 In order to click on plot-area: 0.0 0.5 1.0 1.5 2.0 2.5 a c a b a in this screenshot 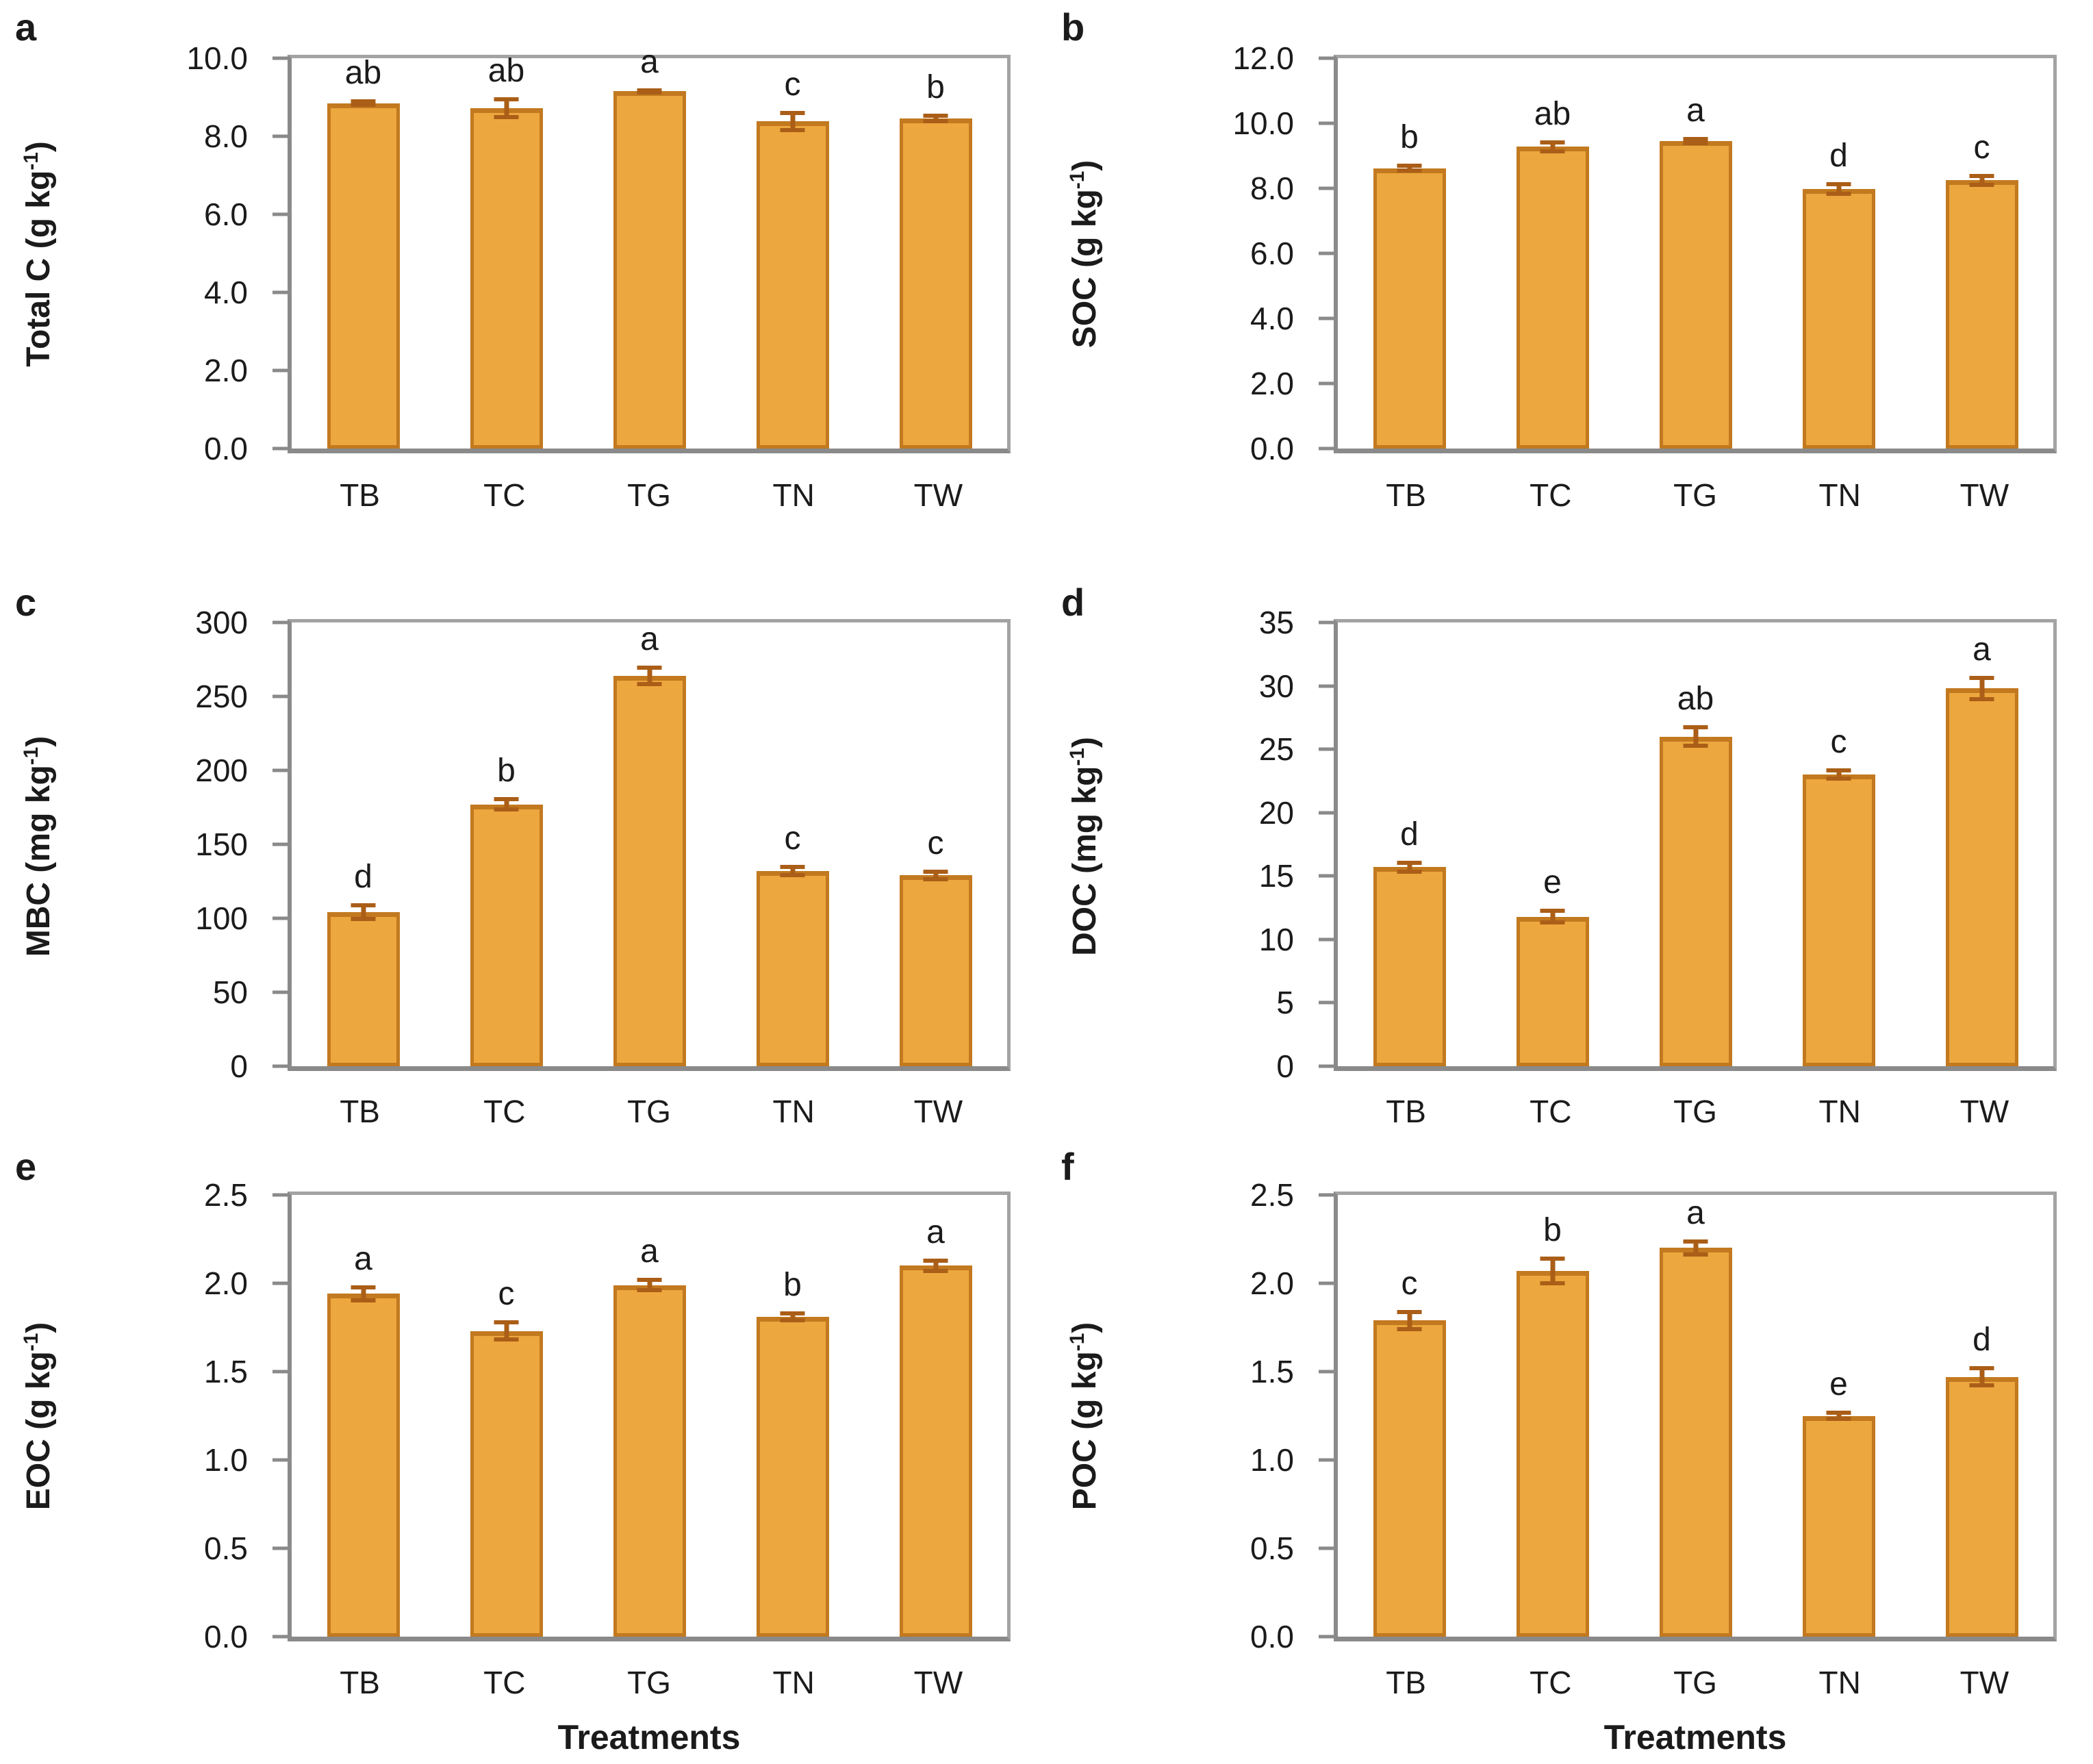, I will do `click(607, 1415)`.